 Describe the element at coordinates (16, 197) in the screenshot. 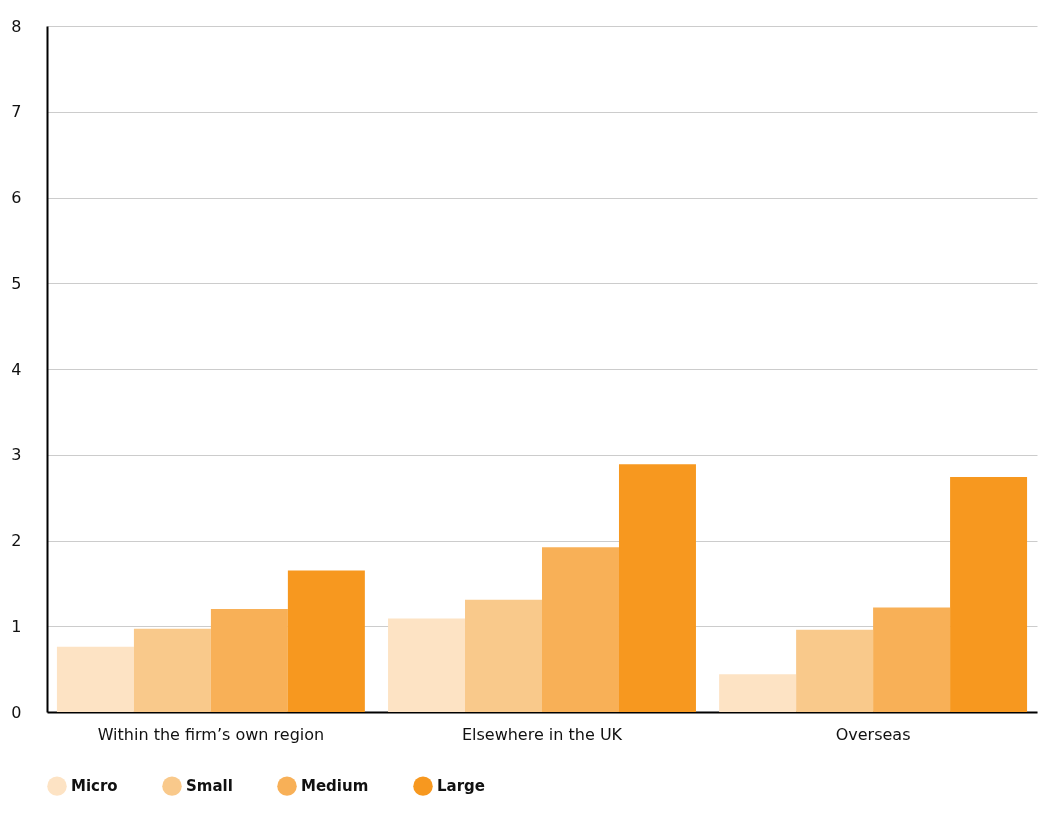

I see `y-tick-label: 6` at that location.